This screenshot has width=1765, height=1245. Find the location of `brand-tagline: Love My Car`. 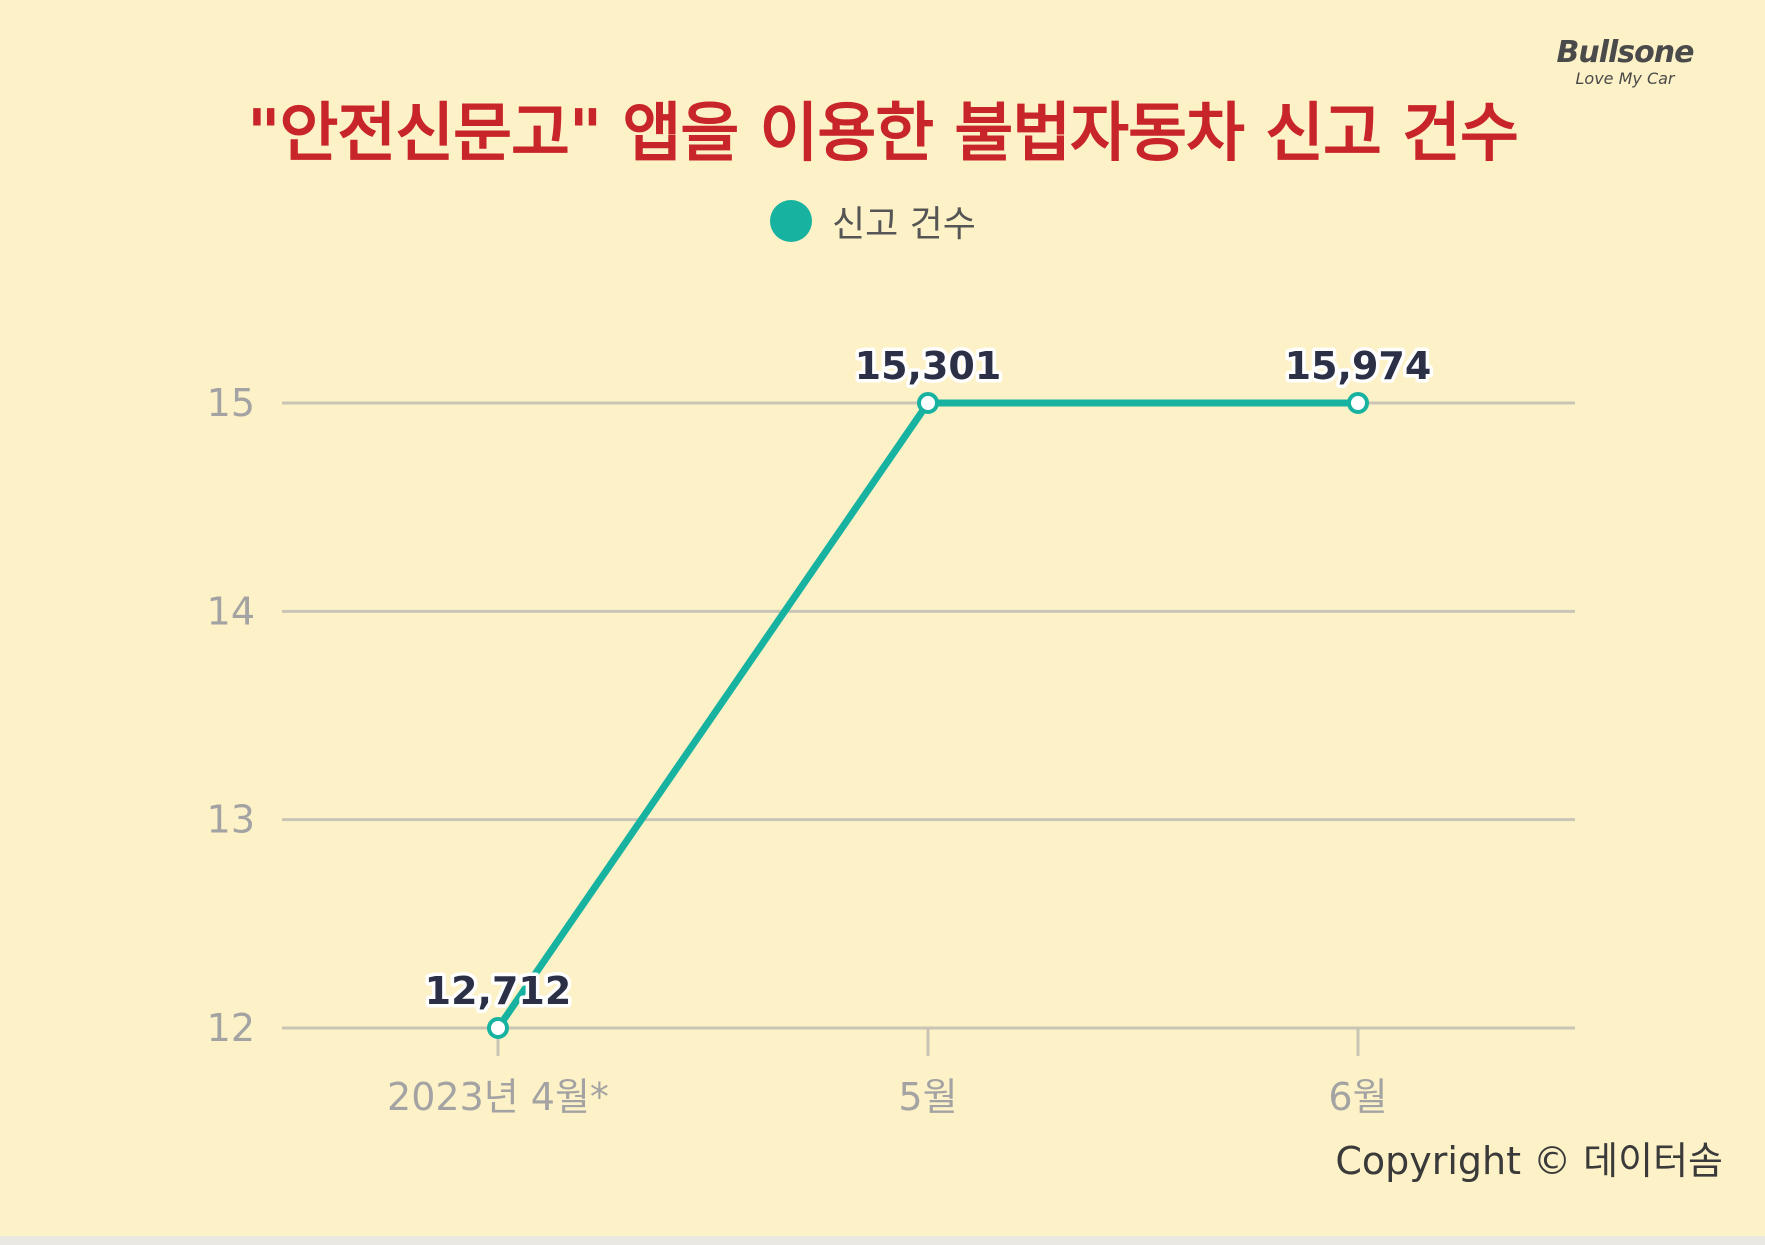

brand-tagline: Love My Car is located at coordinates (1625, 78).